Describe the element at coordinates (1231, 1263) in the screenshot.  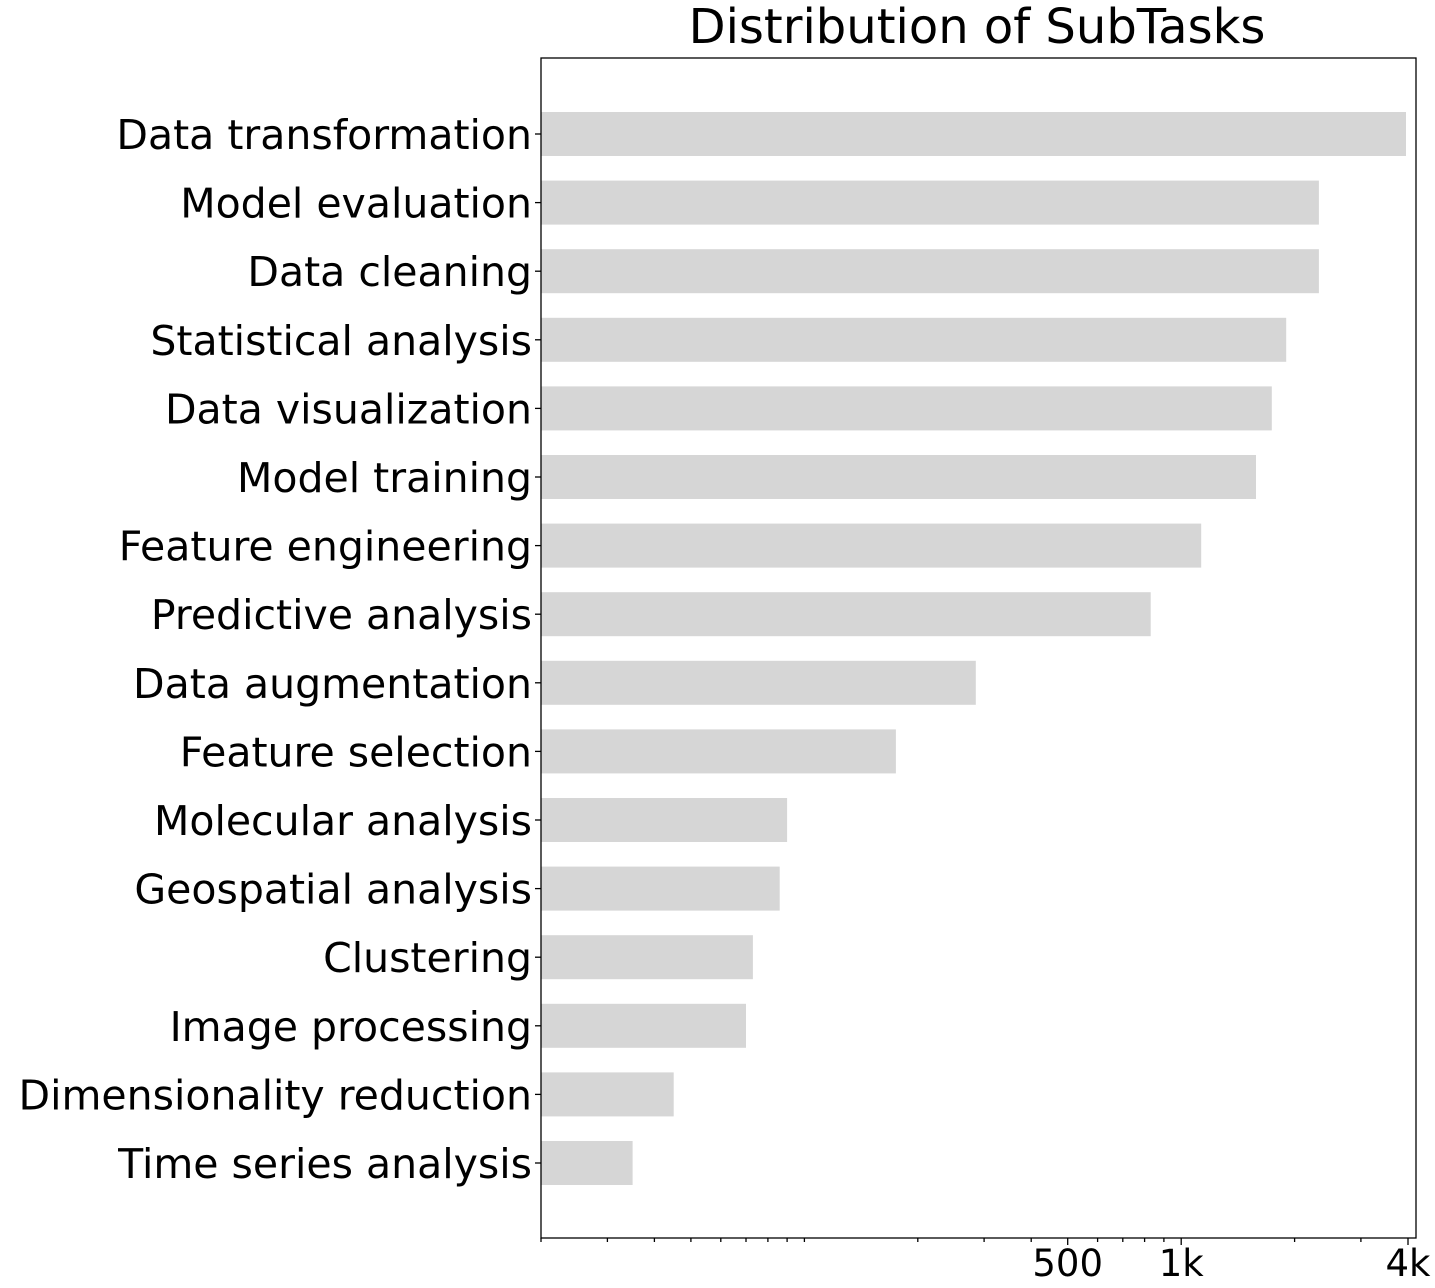
I see `x-tick-labels: 500 1k 4k` at that location.